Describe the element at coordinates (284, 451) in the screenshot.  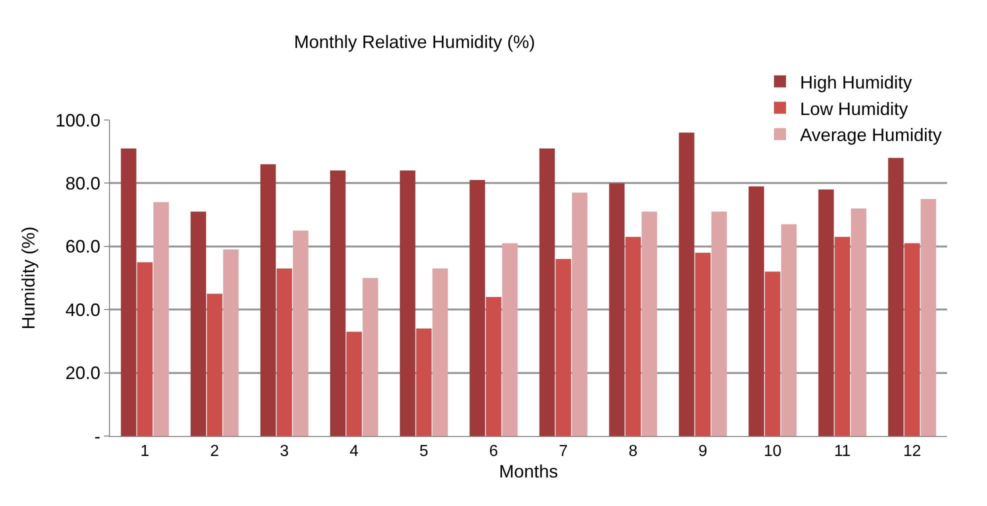
I see `x-tick-label: 3` at that location.